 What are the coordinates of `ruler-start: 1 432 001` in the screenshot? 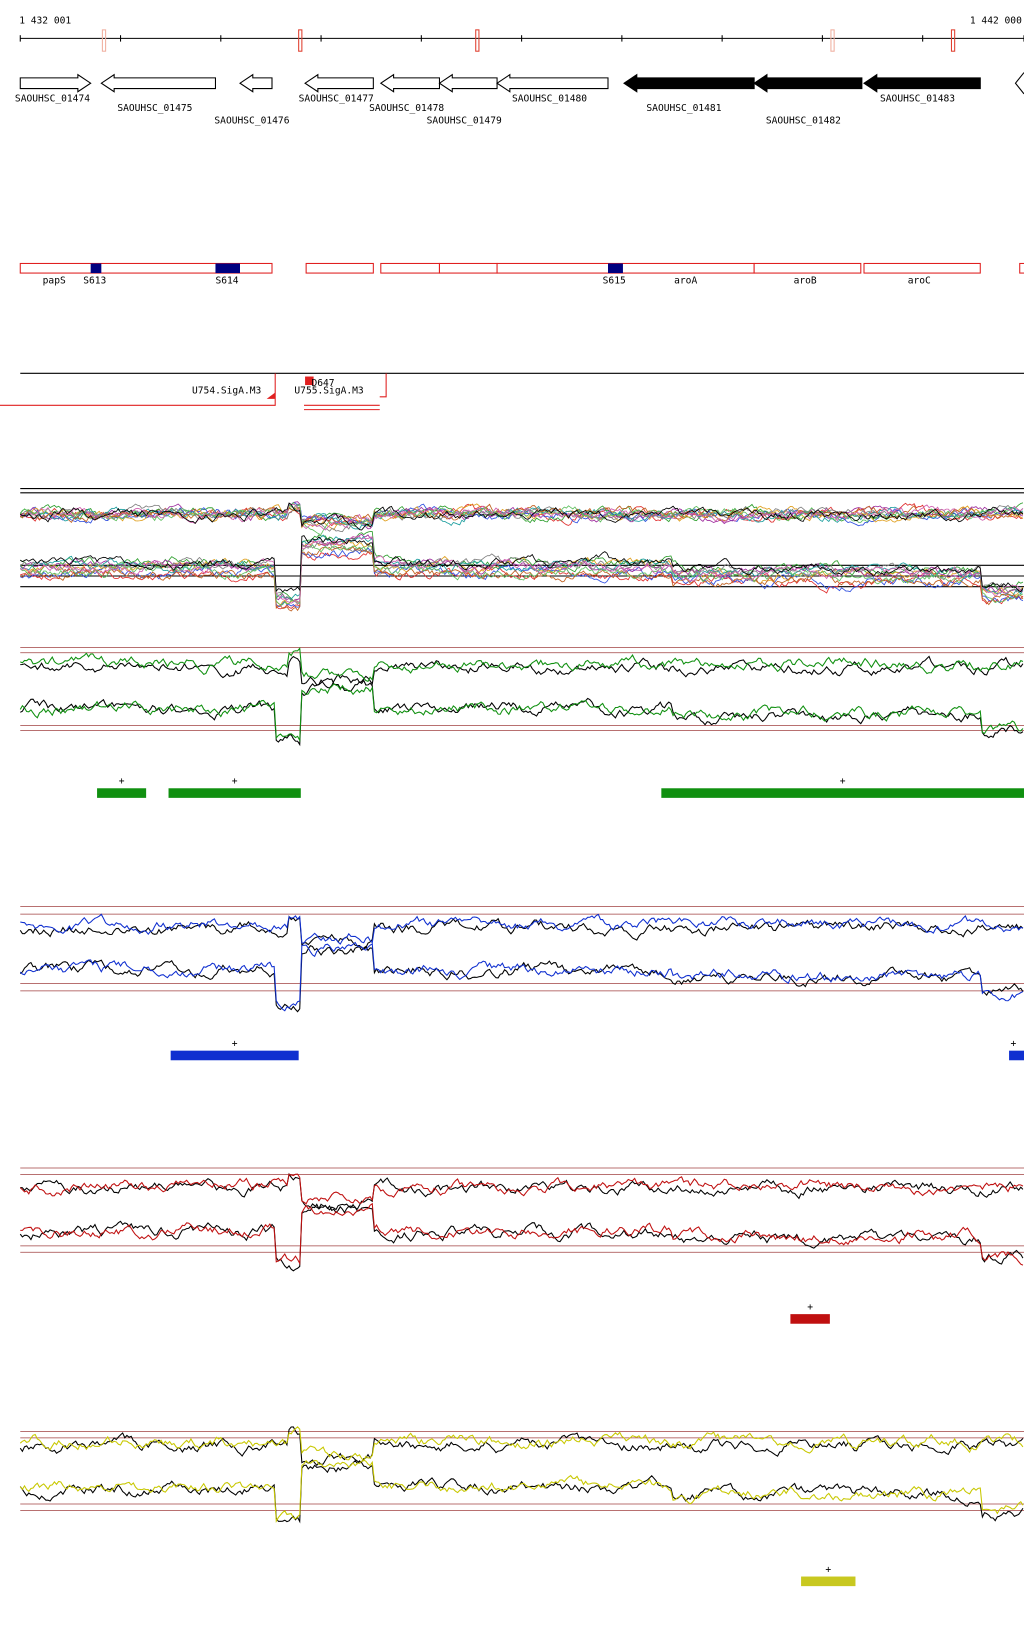 It's located at (45, 20).